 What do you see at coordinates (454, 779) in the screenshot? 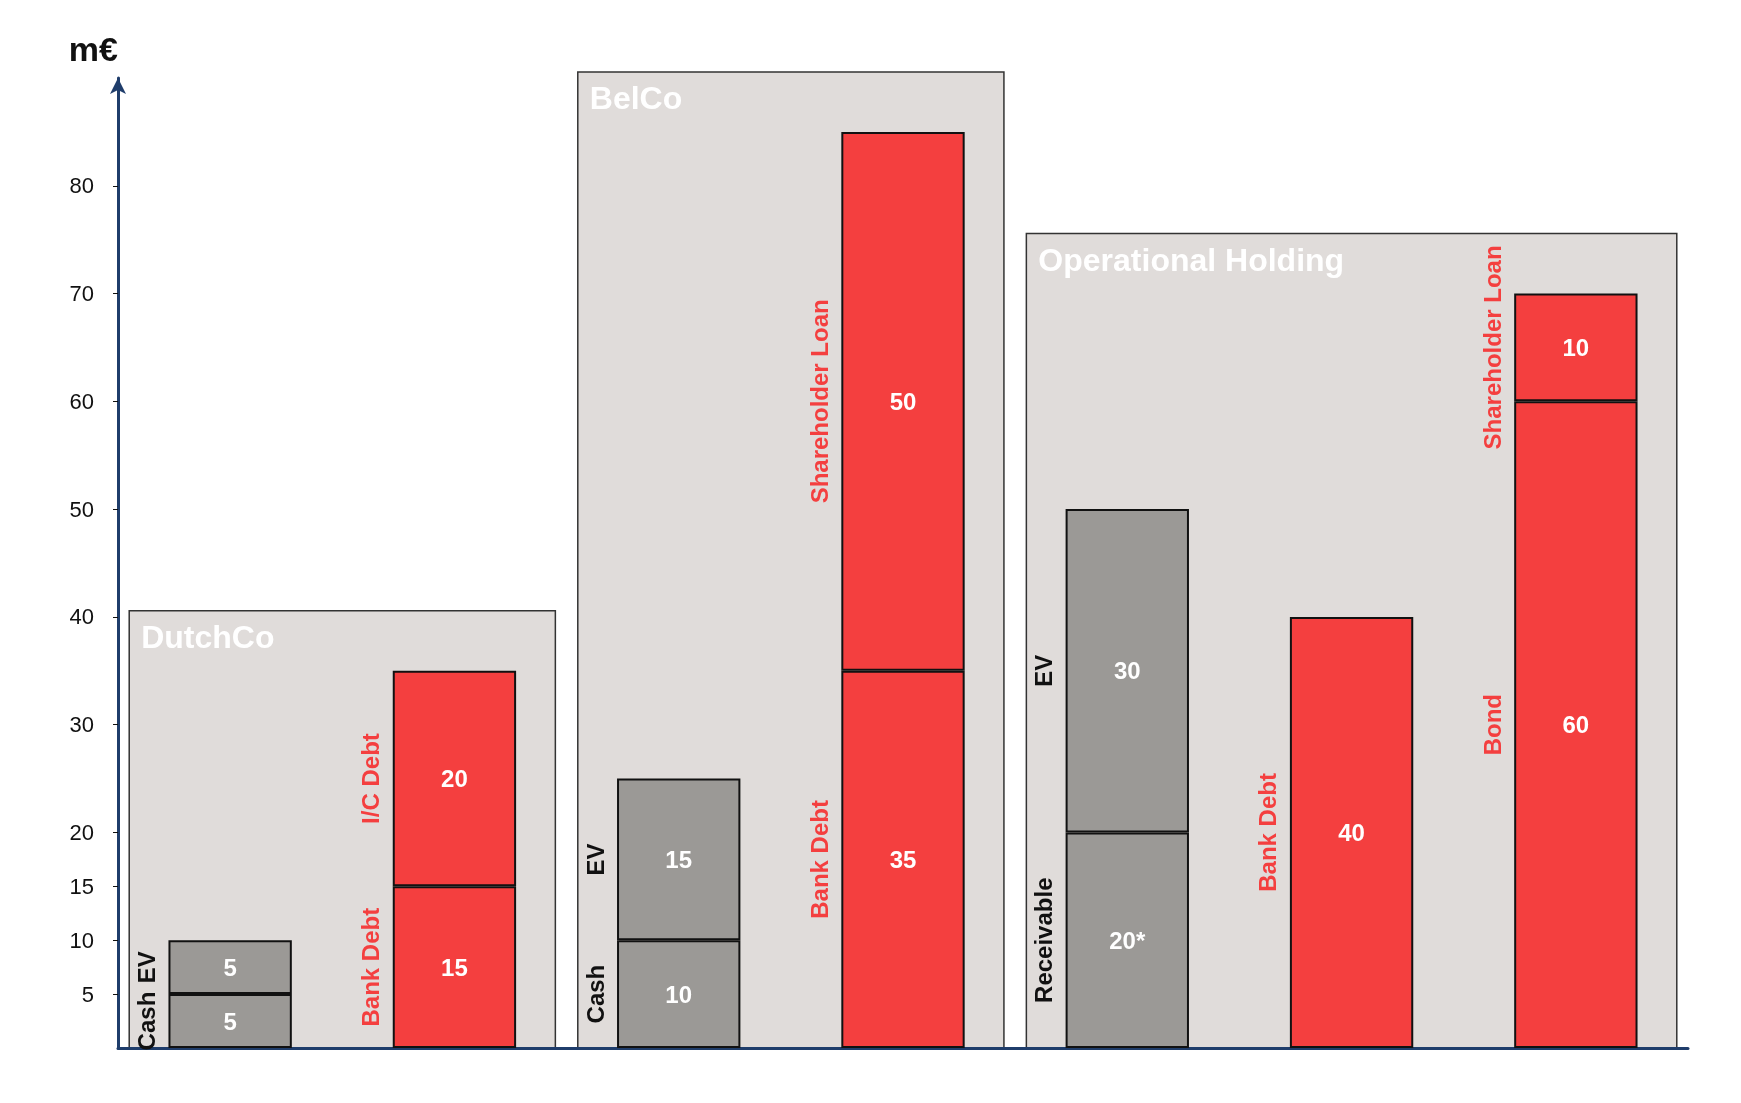
I see `data-label: 20` at bounding box center [454, 779].